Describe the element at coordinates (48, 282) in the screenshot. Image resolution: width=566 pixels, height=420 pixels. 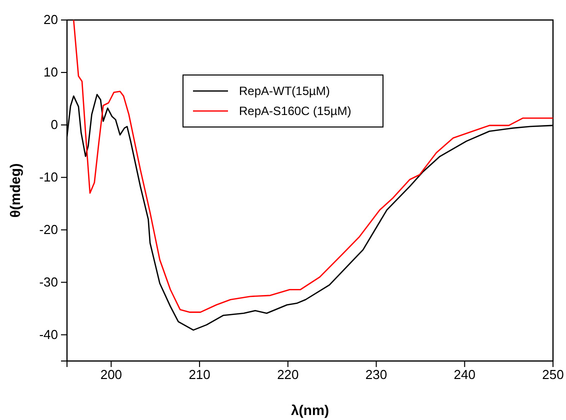
I see `y-tick-label: -30` at that location.